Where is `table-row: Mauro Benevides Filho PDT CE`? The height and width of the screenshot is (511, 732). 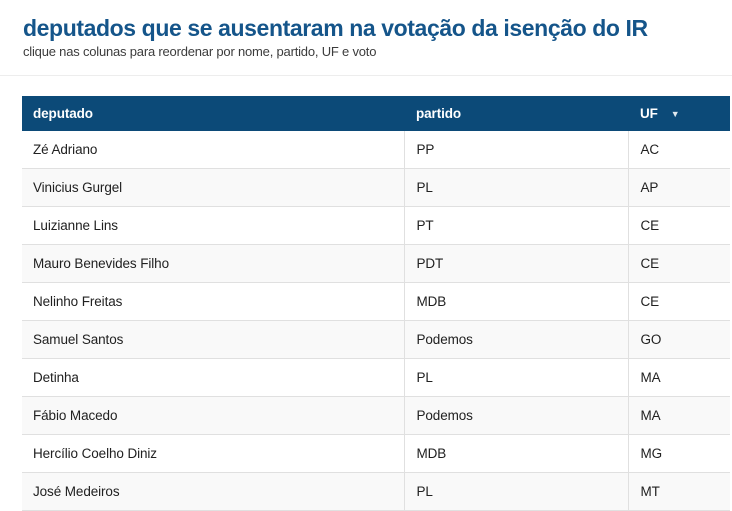 table-row: Mauro Benevides Filho PDT CE is located at coordinates (376, 263).